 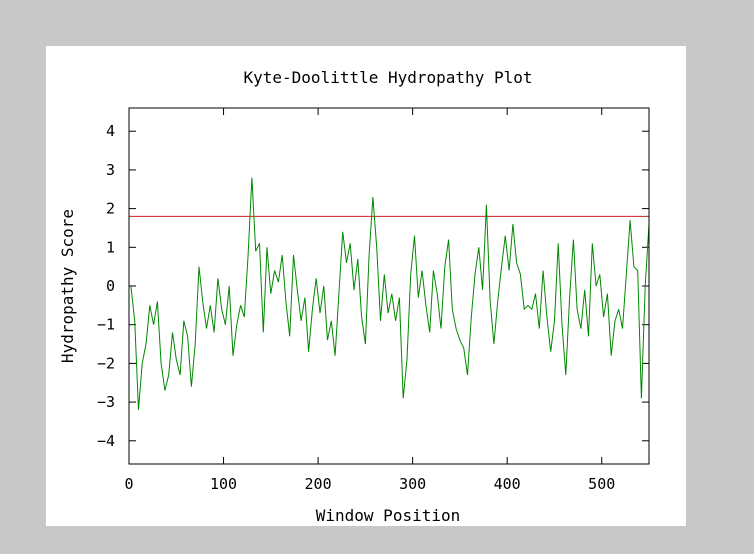 What do you see at coordinates (106, 363) in the screenshot?
I see `y-tick-label: −2` at bounding box center [106, 363].